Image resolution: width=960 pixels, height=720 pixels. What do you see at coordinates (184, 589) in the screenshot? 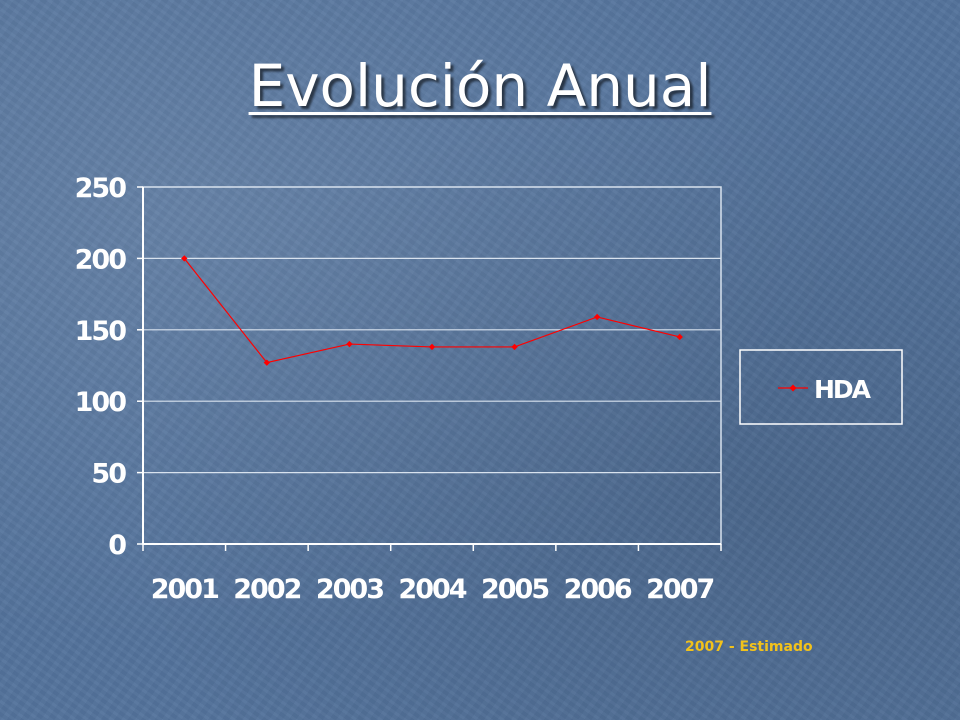
I see `x-tick-label: 2001` at bounding box center [184, 589].